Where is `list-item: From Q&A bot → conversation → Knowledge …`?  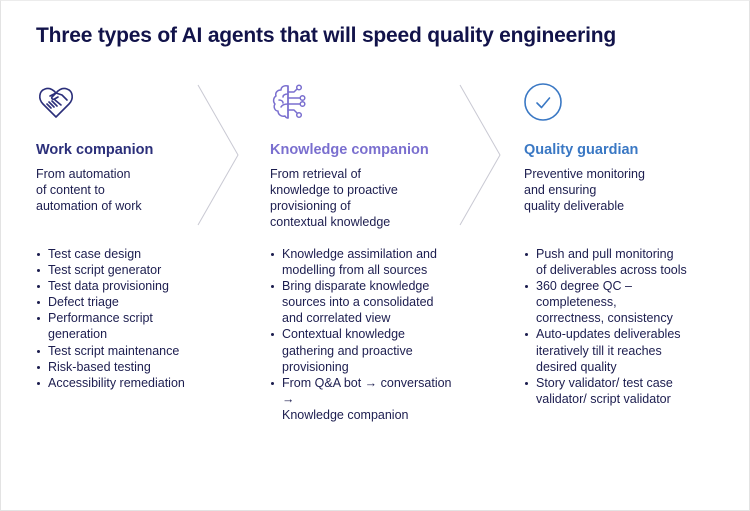
list-item: From Q&A bot → conversation → Knowledge … is located at coordinates (365, 399).